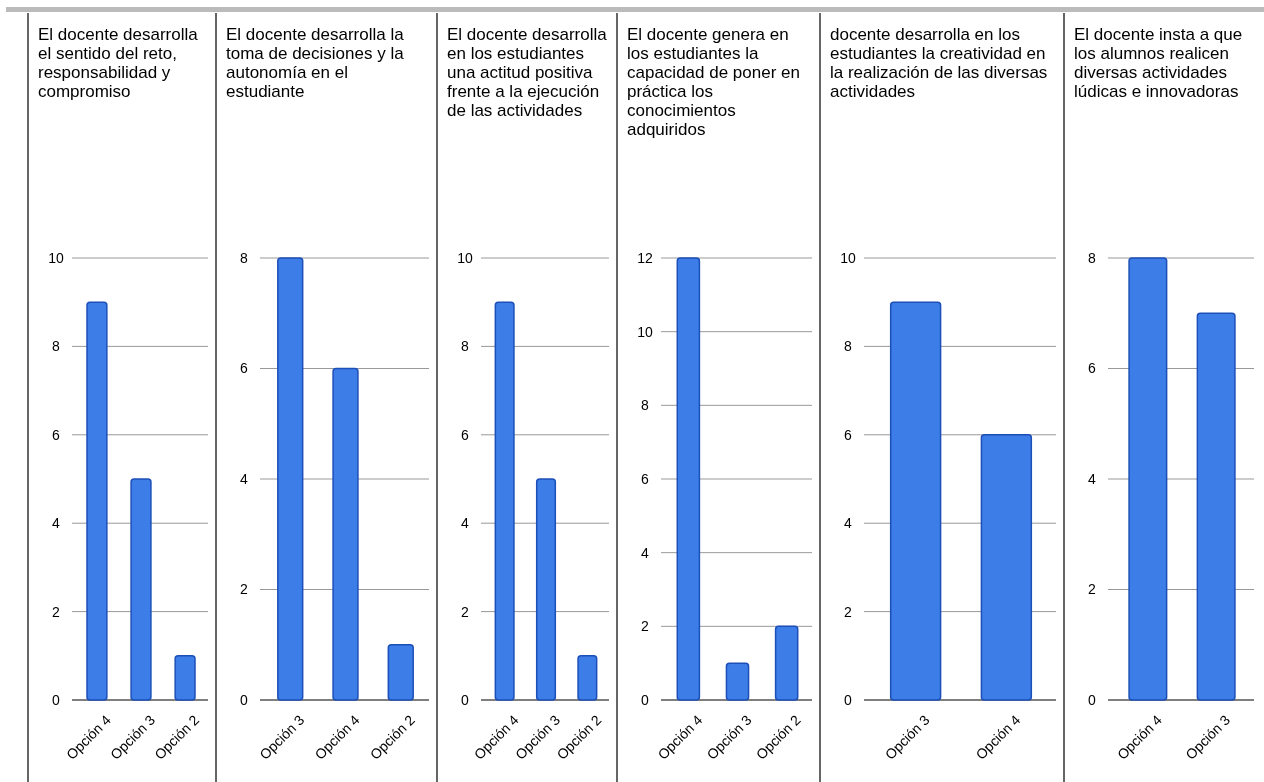 This screenshot has height=782, width=1264. Describe the element at coordinates (713, 82) in the screenshot. I see `chart-title: El docente genera en los estudiantes la capacidad de poner en práctica los conocimientos adquiridos` at that location.